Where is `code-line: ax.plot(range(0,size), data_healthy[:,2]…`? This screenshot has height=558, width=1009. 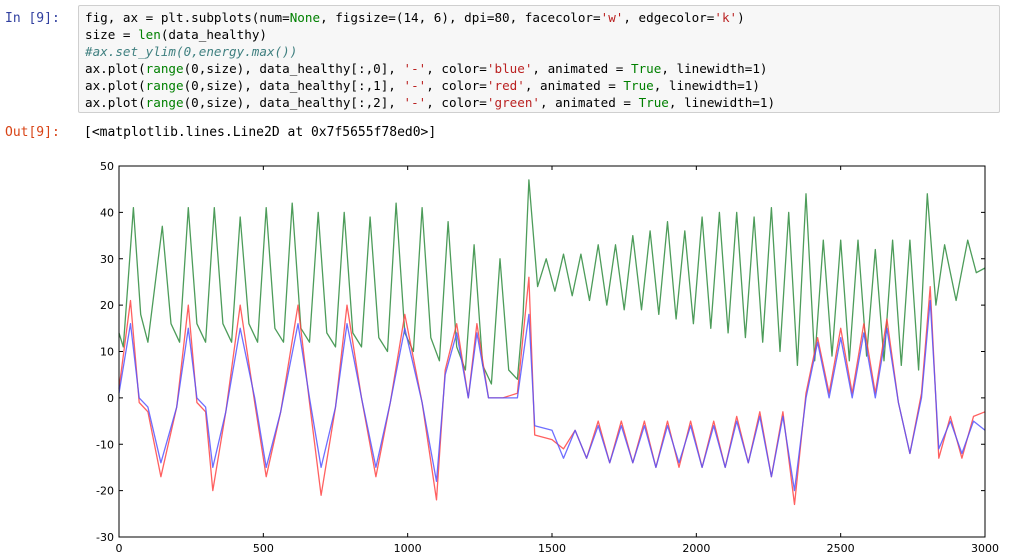 code-line: ax.plot(range(0,size), data_healthy[:,2]… is located at coordinates (430, 102).